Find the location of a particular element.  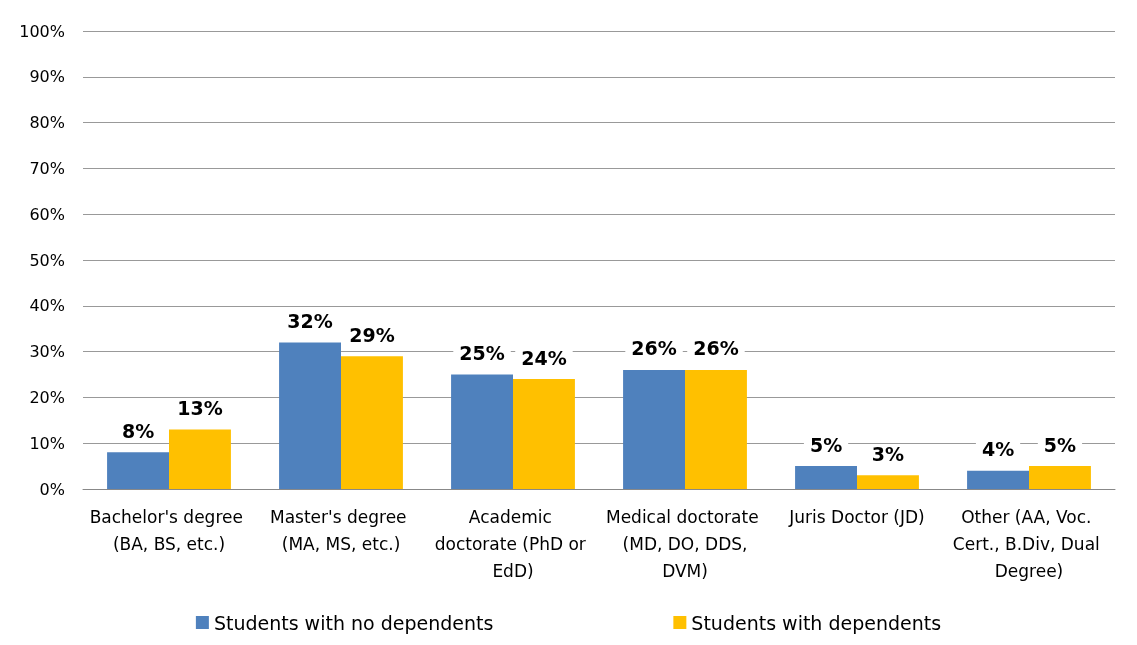

y-tick-label: 70% is located at coordinates (47, 168).